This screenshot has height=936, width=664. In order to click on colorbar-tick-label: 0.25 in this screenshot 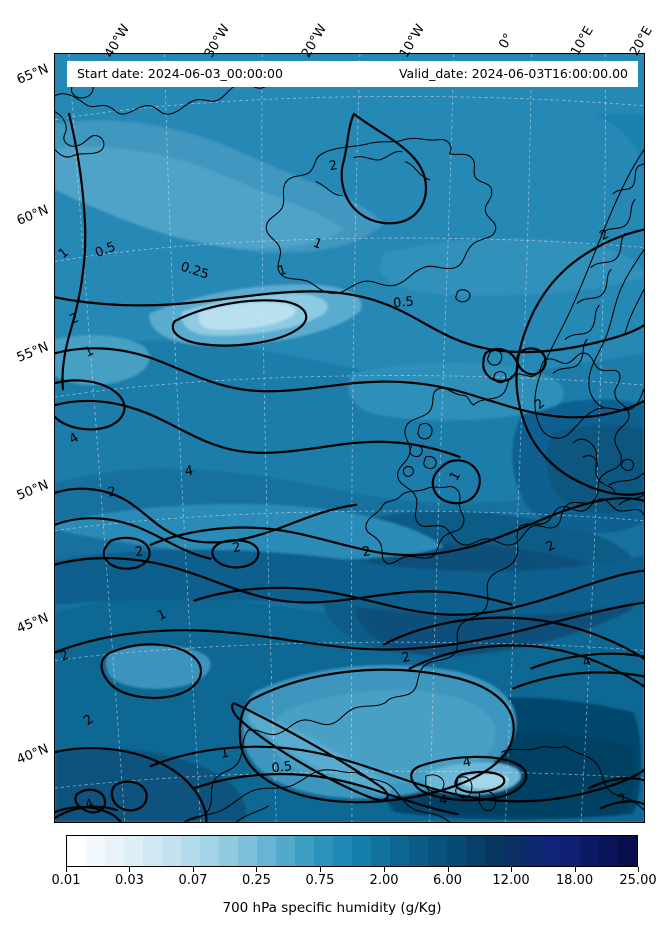, I will do `click(256, 880)`.